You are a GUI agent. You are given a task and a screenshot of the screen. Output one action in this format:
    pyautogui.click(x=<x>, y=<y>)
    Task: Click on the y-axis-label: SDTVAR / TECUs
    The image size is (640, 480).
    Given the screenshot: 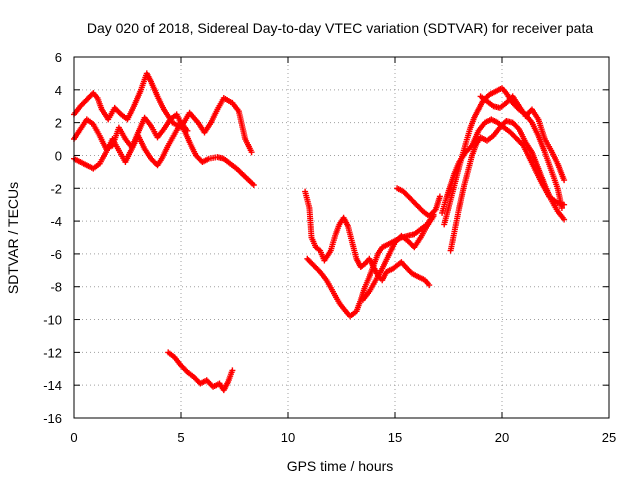 What is the action you would take?
    pyautogui.click(x=13, y=238)
    